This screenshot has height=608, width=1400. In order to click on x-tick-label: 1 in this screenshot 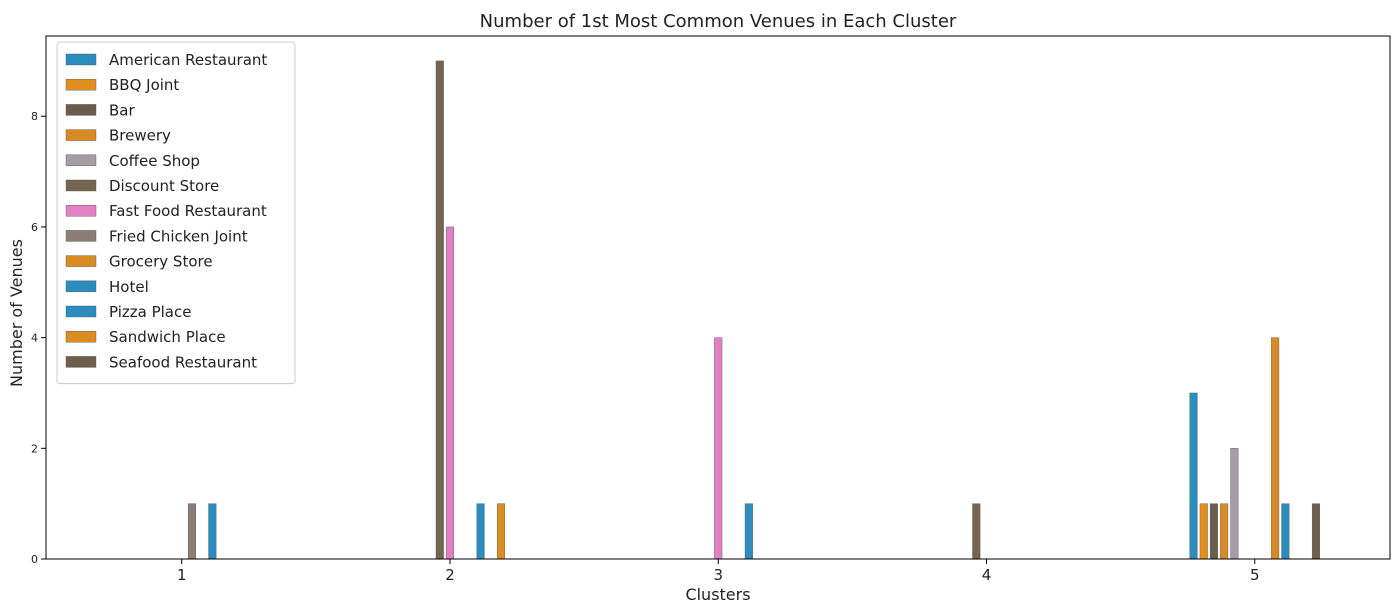, I will do `click(182, 575)`.